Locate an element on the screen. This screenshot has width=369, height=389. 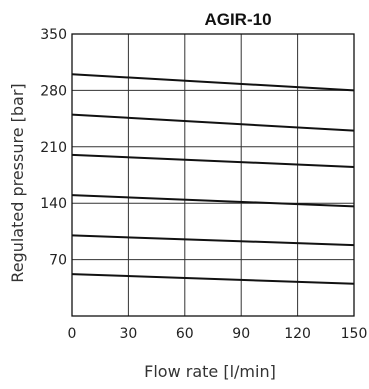
y-tick-label-1: 140 is located at coordinates (53, 204).